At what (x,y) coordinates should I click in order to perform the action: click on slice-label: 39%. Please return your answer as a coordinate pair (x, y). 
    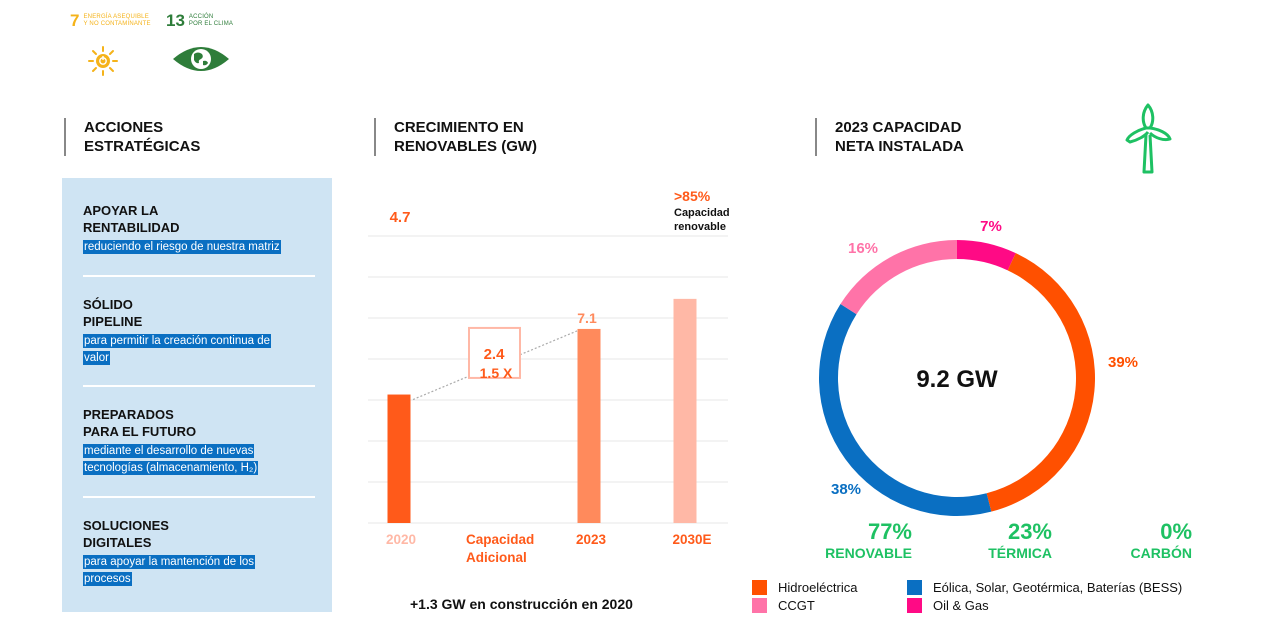
    Looking at the image, I should click on (1123, 362).